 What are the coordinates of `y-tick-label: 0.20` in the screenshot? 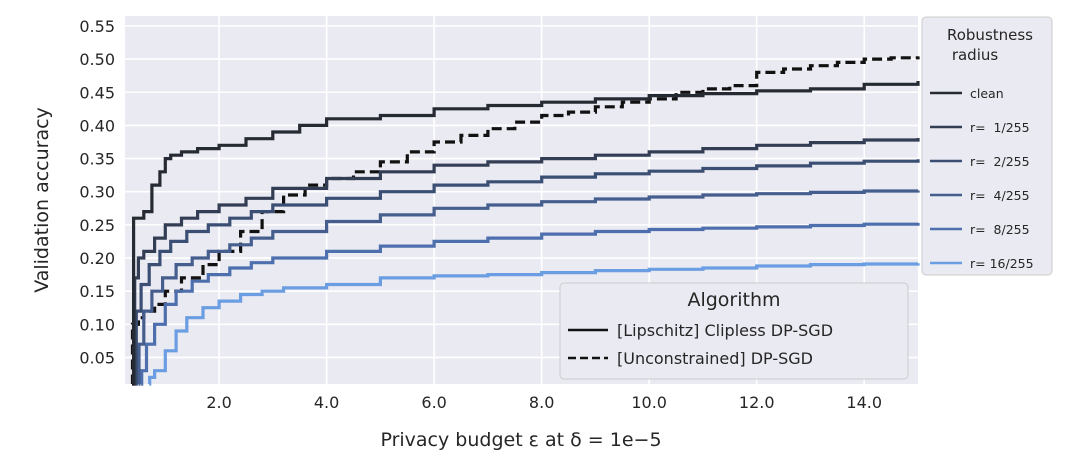 It's located at (97, 258).